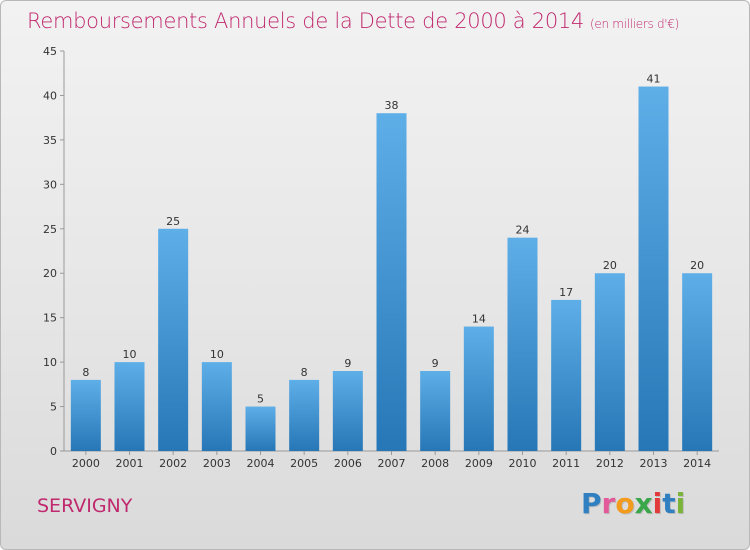 The width and height of the screenshot is (750, 550). Describe the element at coordinates (479, 463) in the screenshot. I see `x-tick-label: 2009` at that location.